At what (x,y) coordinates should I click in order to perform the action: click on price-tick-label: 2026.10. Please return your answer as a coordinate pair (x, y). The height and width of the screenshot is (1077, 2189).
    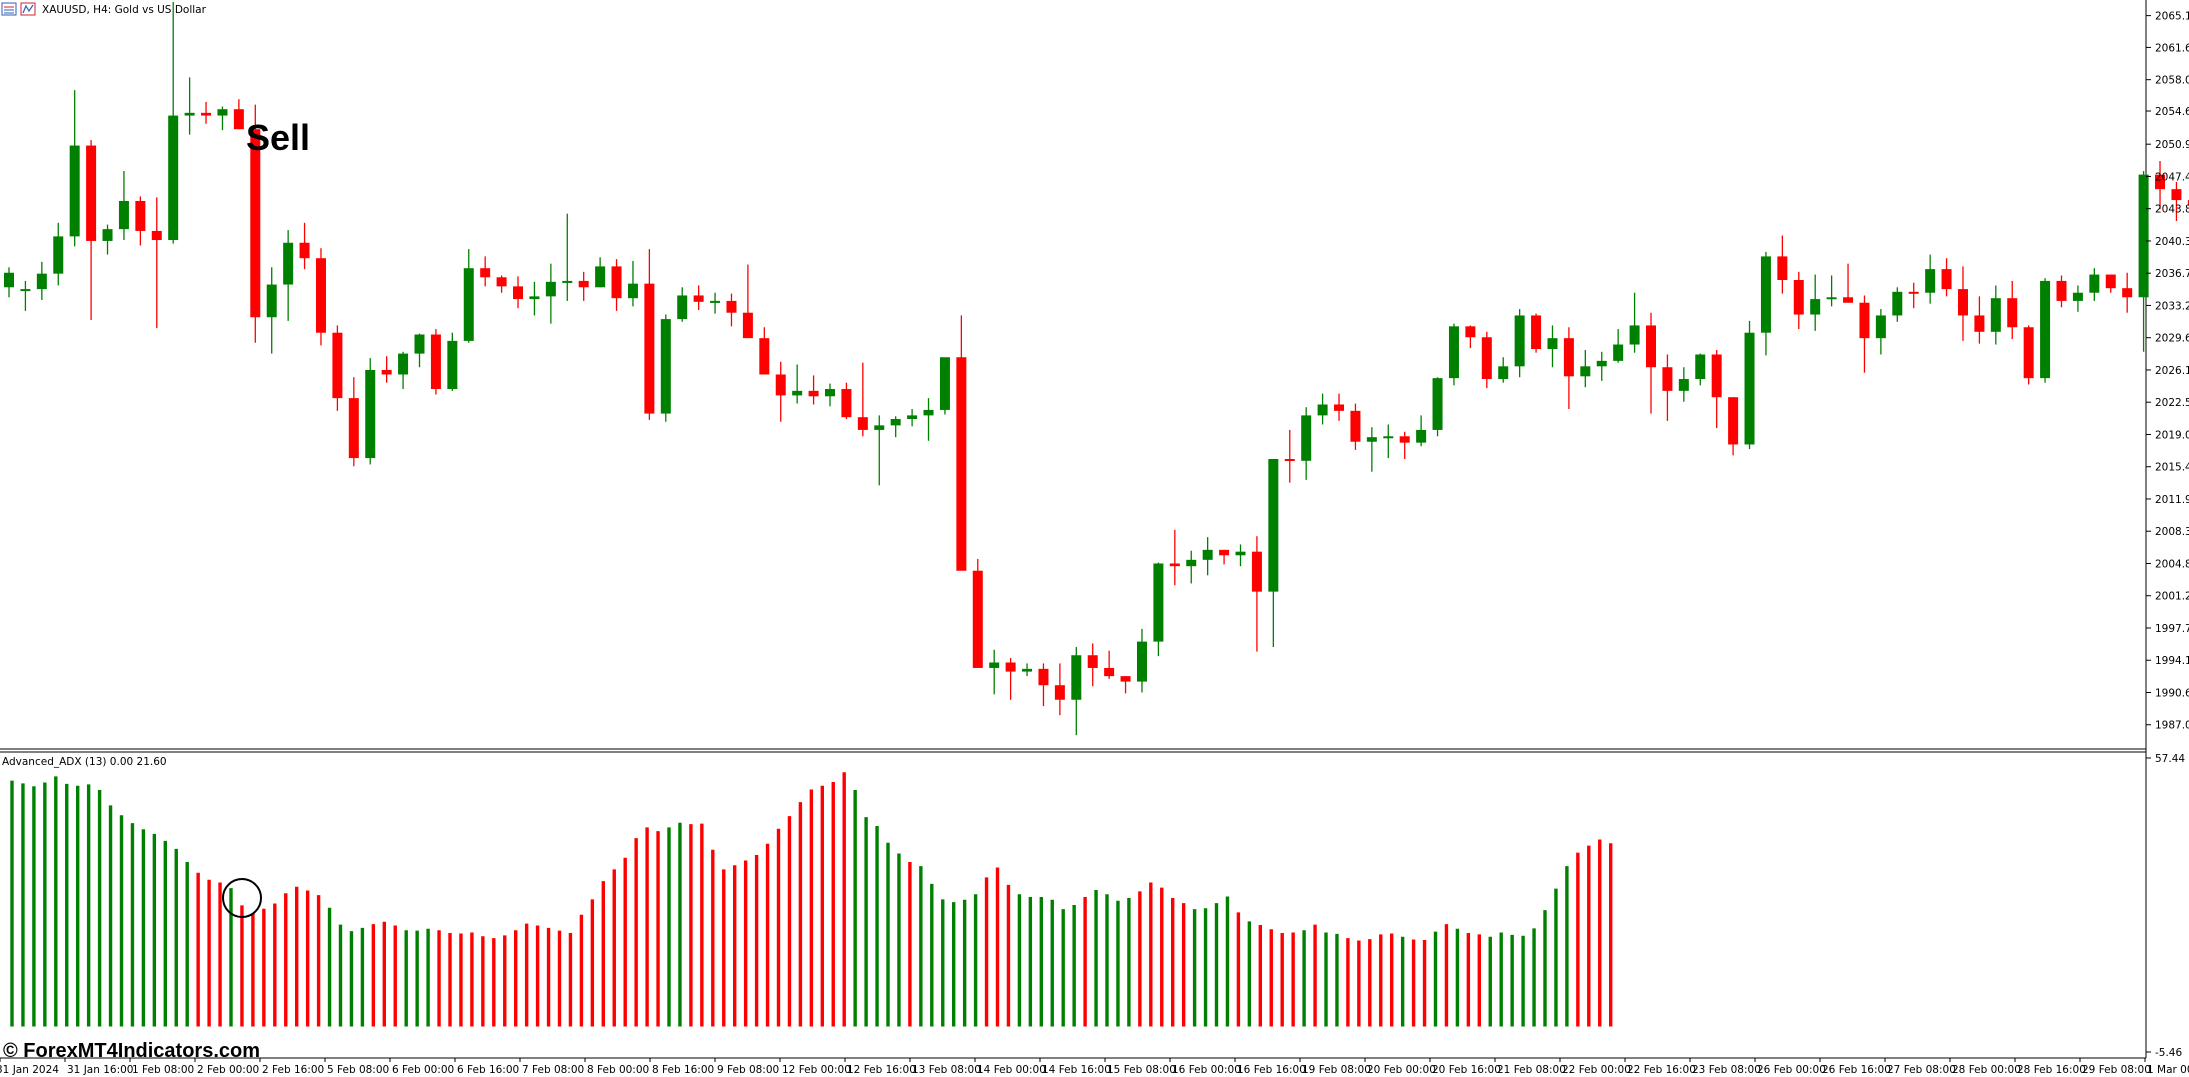
    Looking at the image, I should click on (2172, 371).